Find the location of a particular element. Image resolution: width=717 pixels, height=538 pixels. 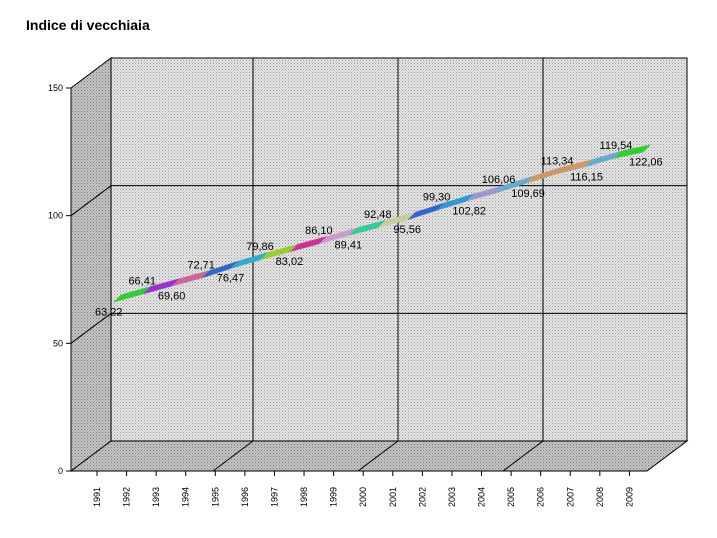

x-tick-label: 1998 is located at coordinates (304, 497).